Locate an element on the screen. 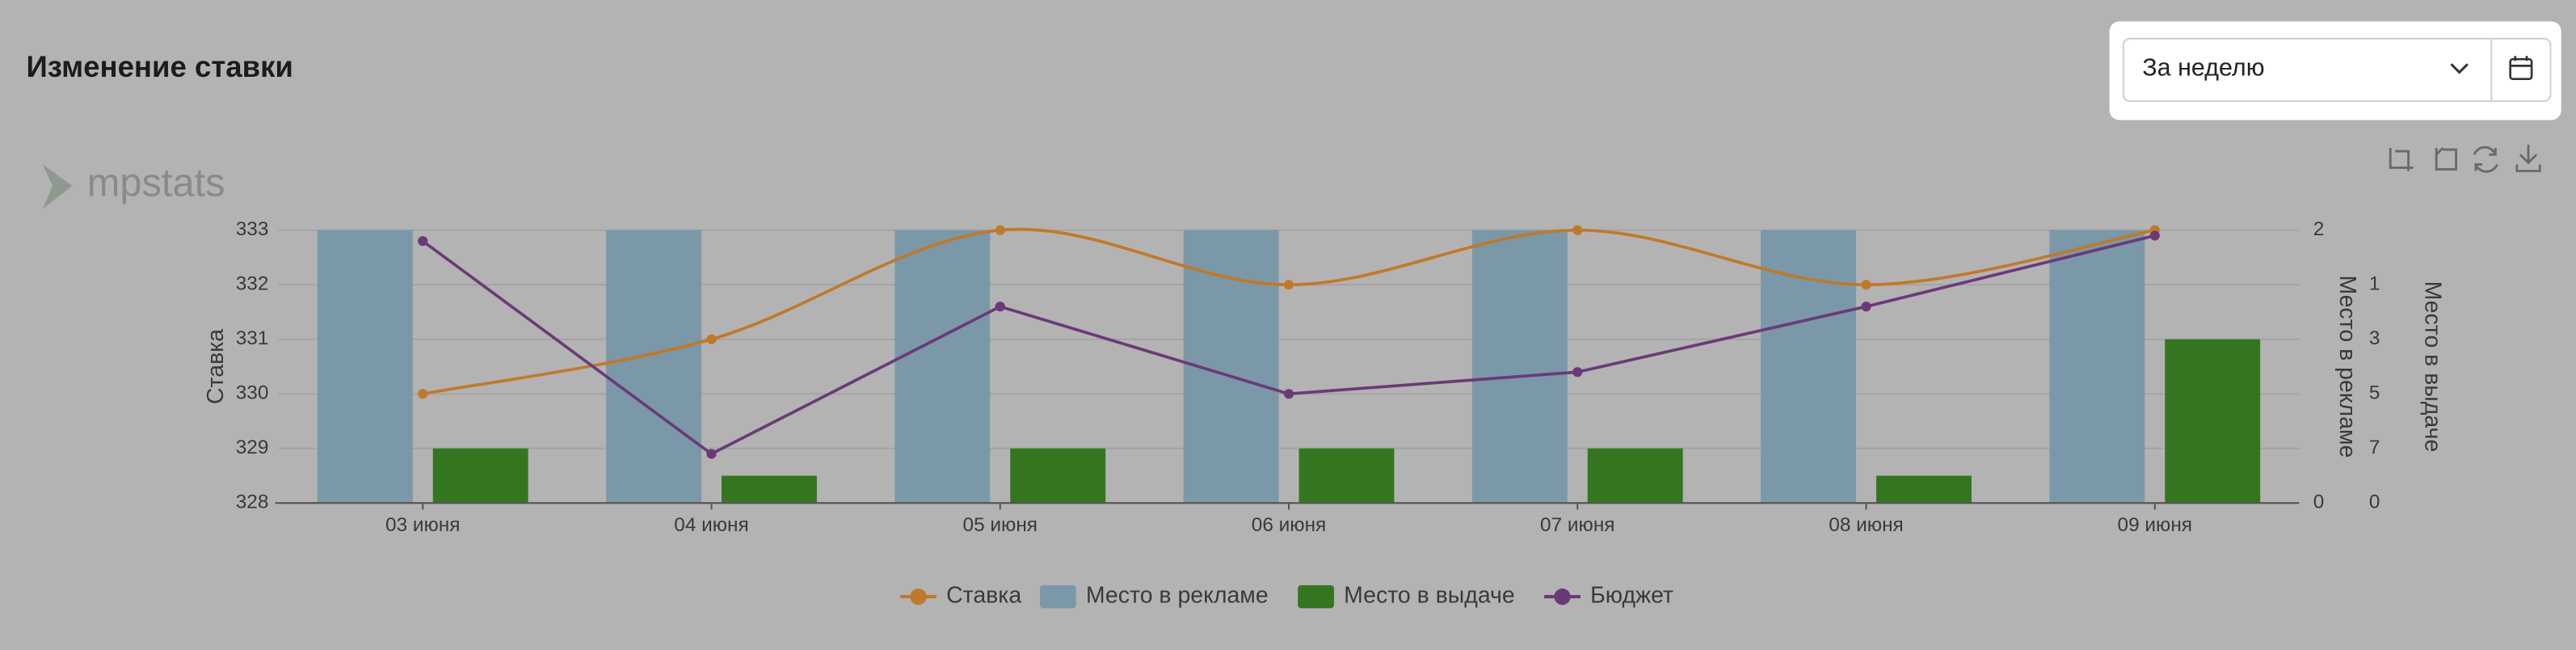  legend-label: Место в рекламе is located at coordinates (1177, 596).